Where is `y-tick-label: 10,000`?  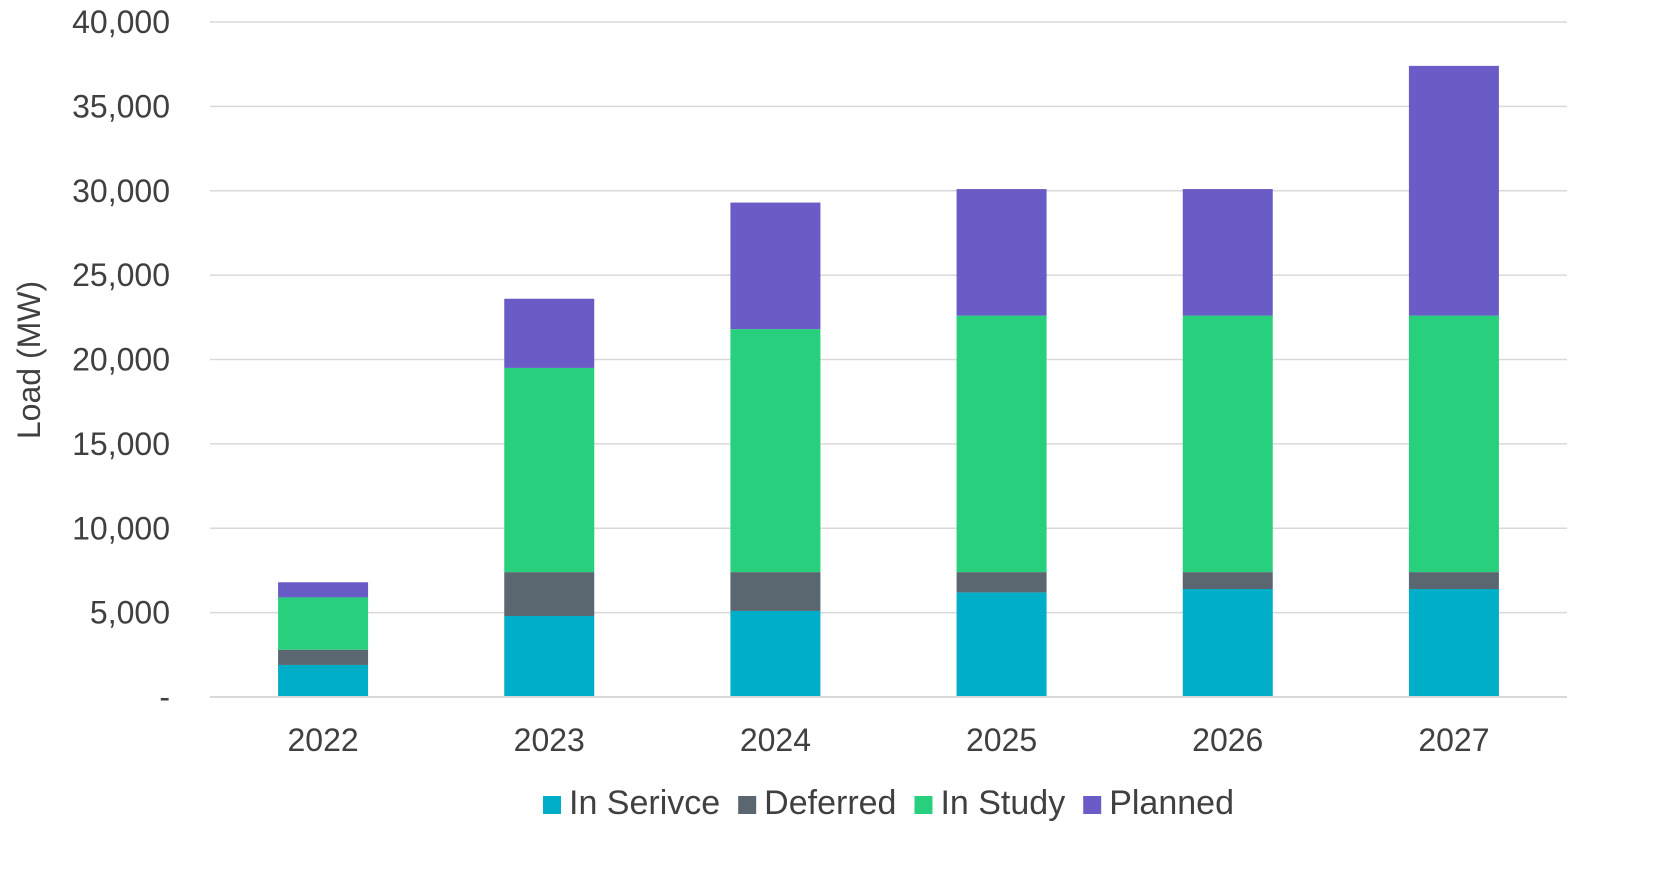 y-tick-label: 10,000 is located at coordinates (121, 528).